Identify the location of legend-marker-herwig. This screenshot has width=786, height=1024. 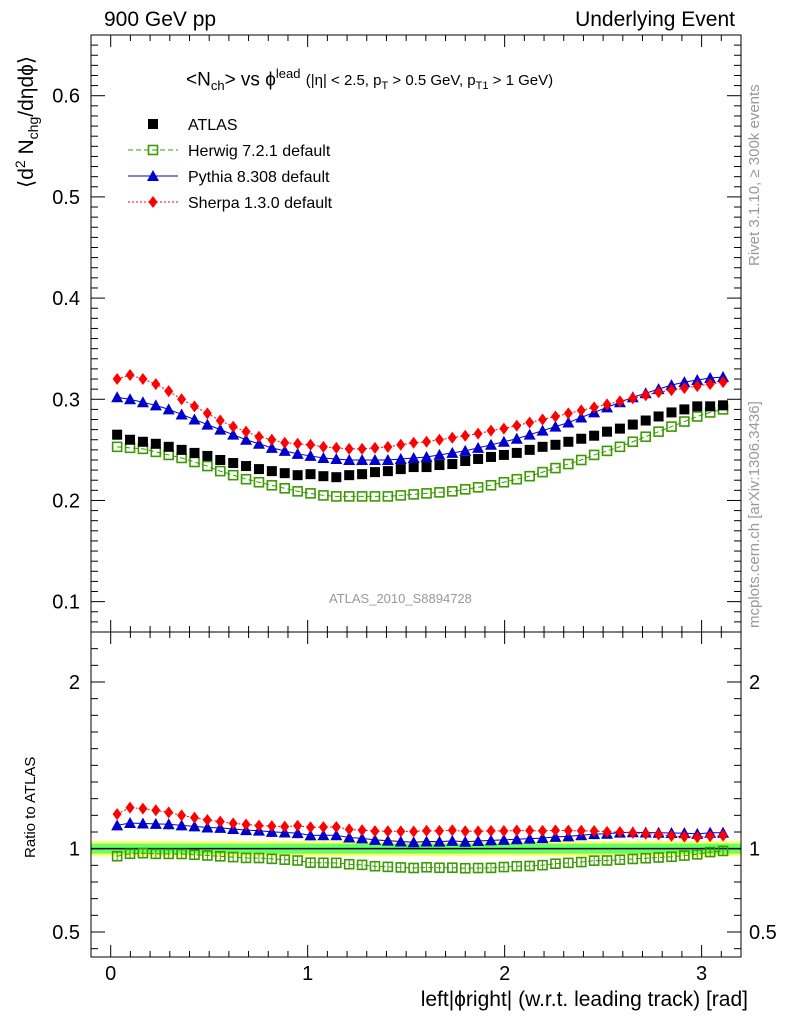
(153, 150).